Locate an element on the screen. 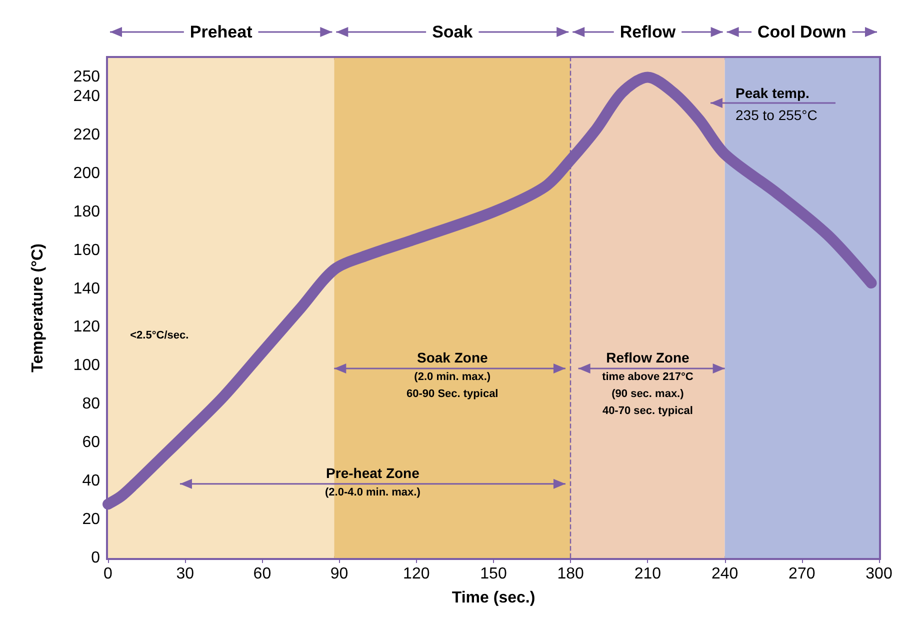 The height and width of the screenshot is (628, 907). y-tick-label: 0 is located at coordinates (95, 558).